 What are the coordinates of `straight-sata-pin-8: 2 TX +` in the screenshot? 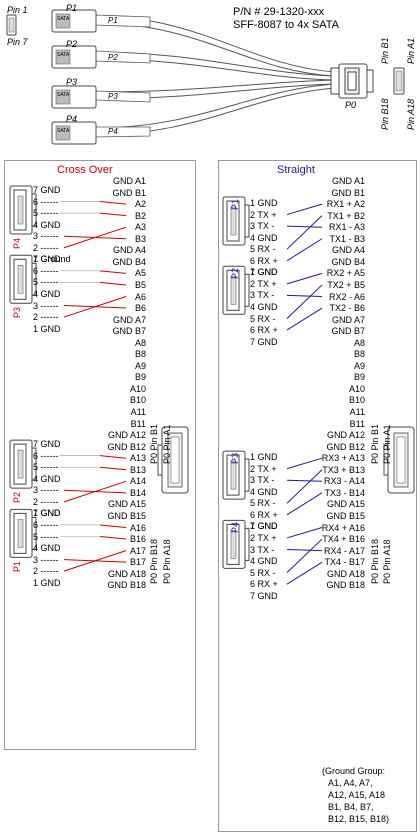 It's located at (263, 283).